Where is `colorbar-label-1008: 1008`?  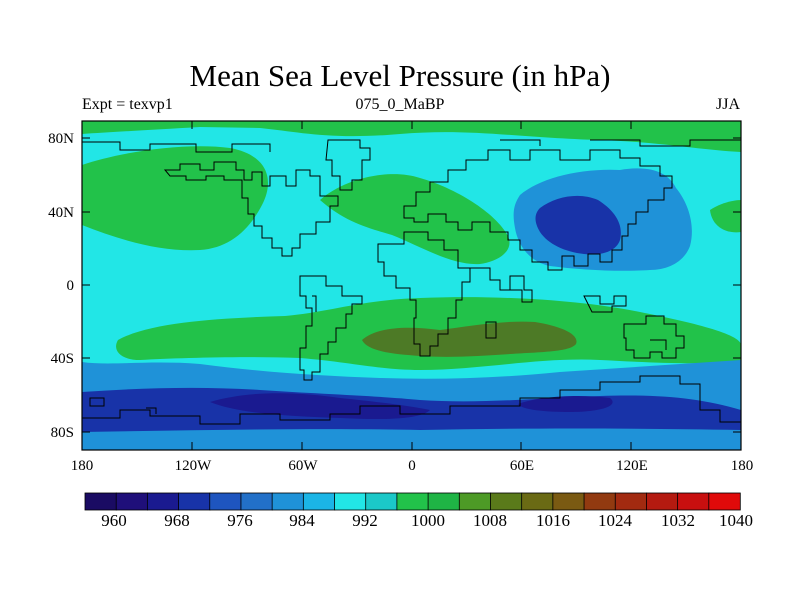 colorbar-label-1008: 1008 is located at coordinates (490, 520).